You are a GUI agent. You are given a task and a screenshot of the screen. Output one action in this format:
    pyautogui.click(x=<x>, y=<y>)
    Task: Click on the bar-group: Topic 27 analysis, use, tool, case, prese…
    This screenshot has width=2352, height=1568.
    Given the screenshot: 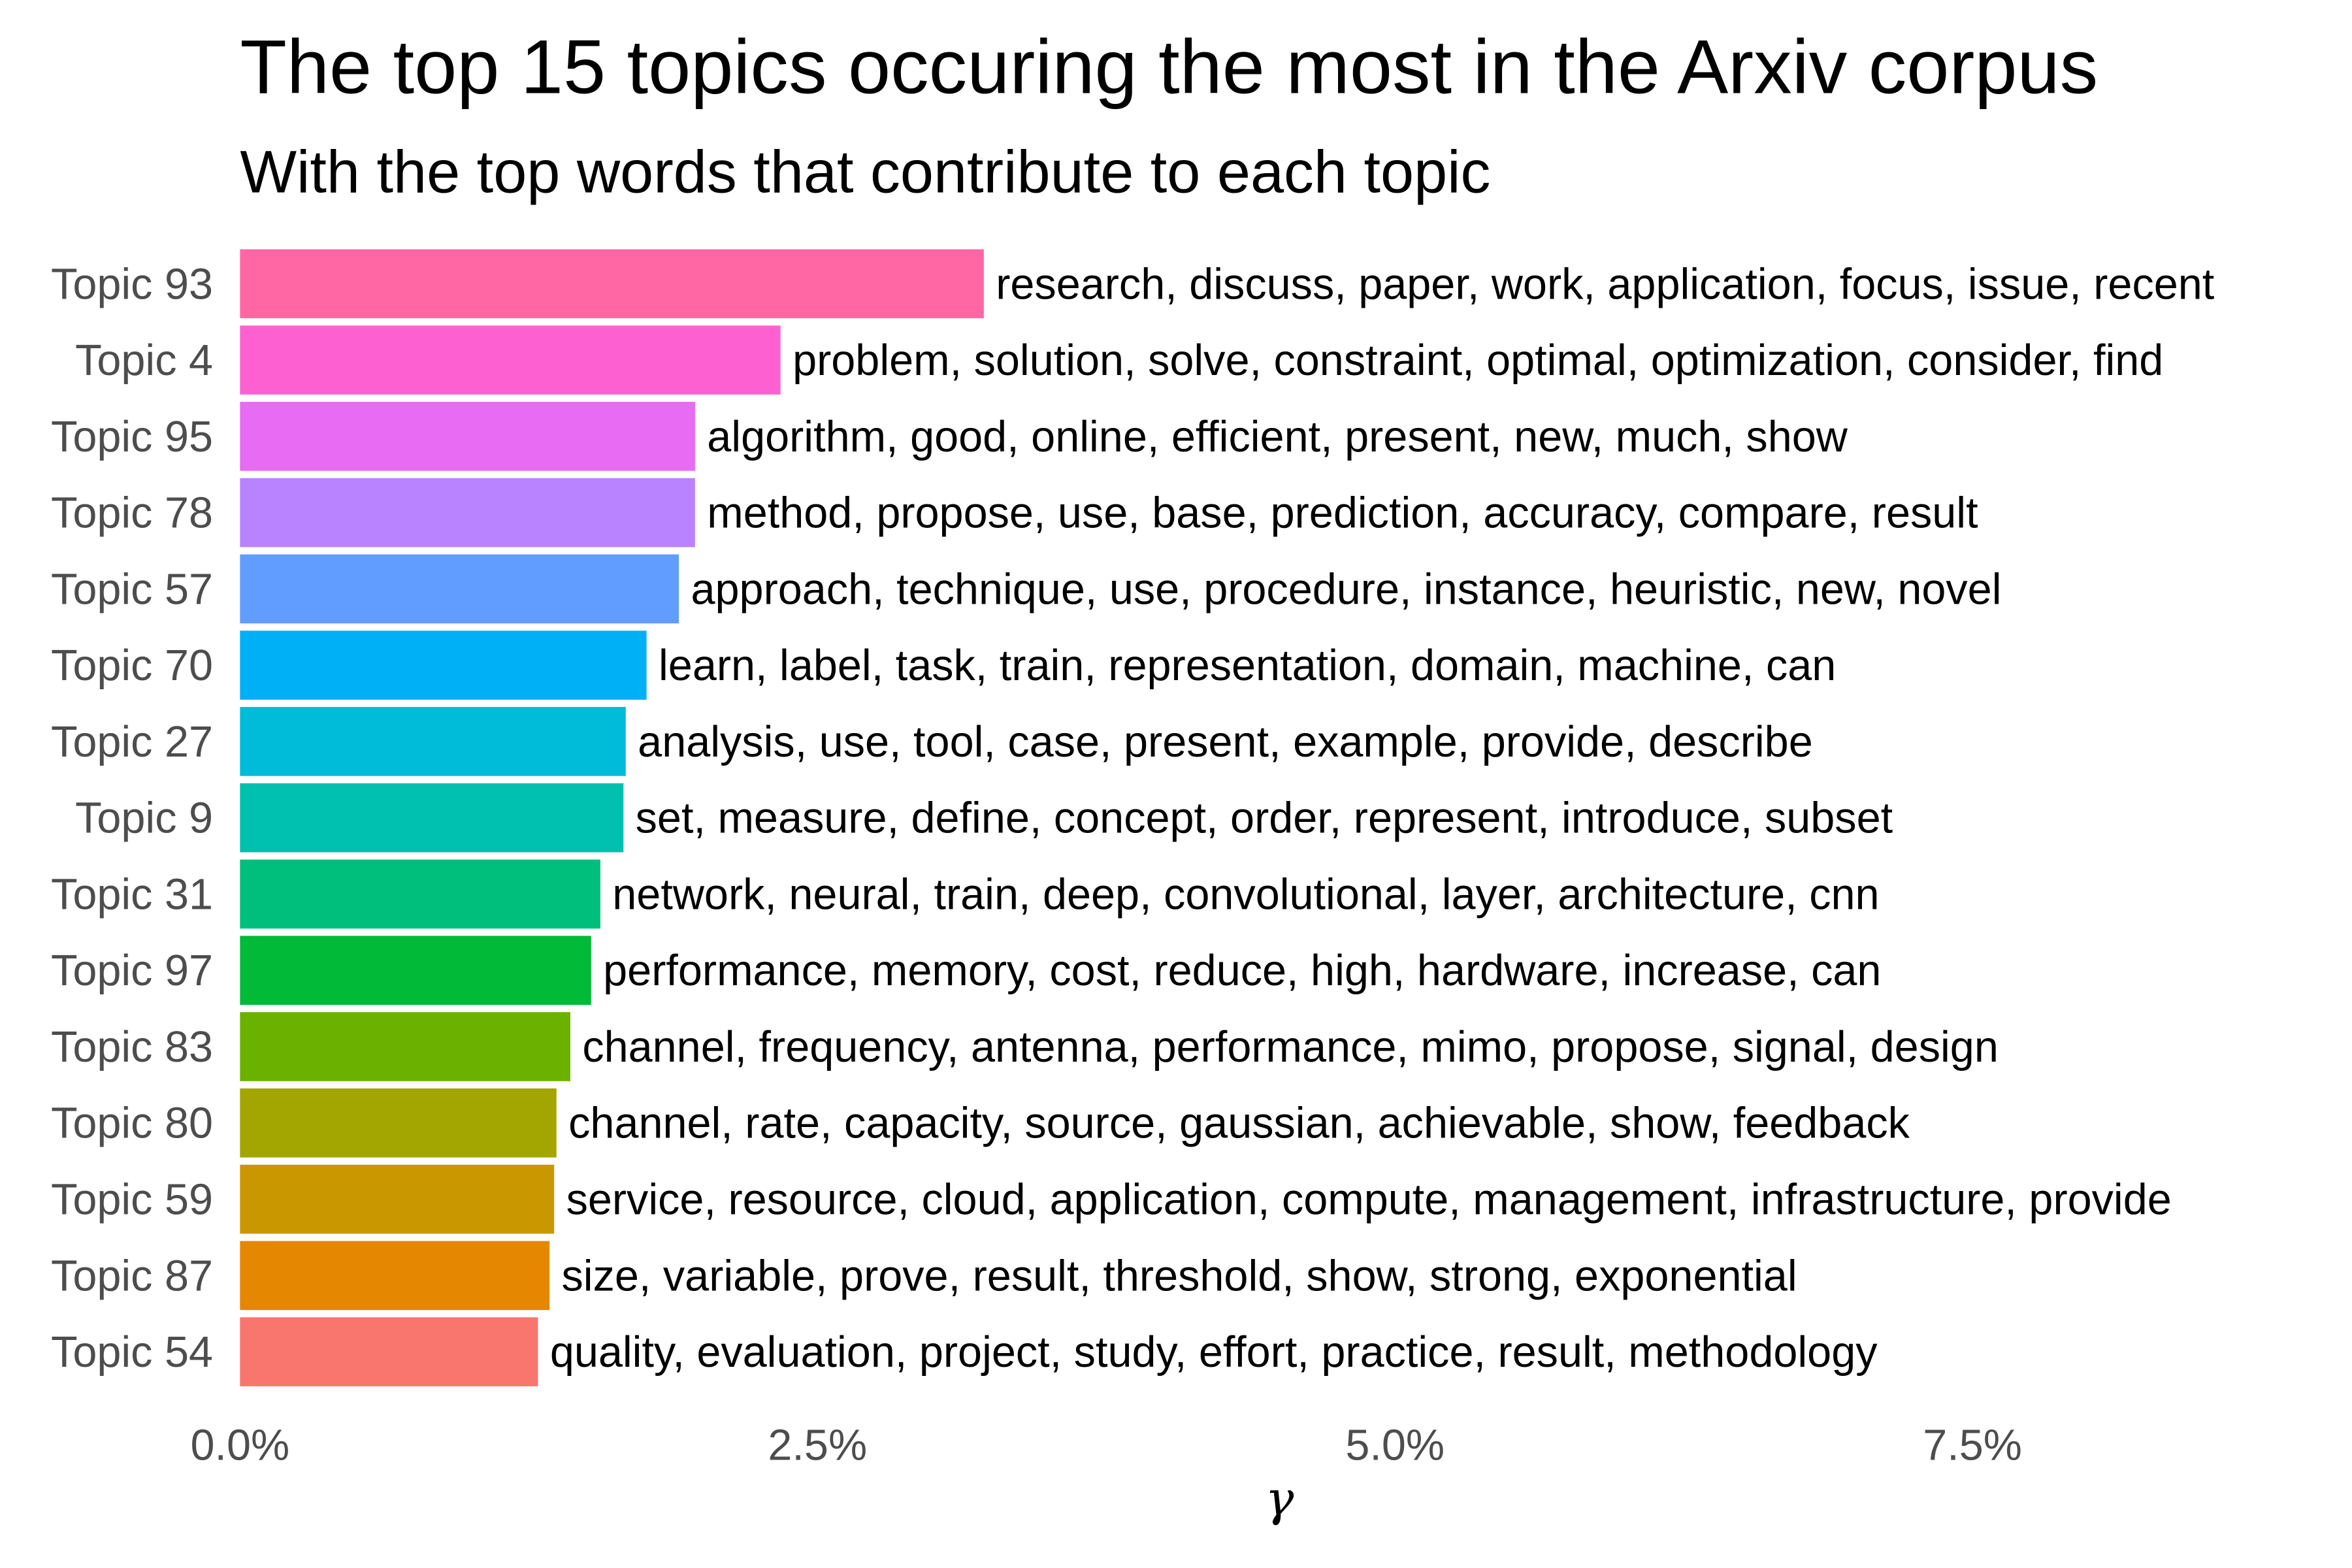 What is the action you would take?
    pyautogui.click(x=932, y=741)
    